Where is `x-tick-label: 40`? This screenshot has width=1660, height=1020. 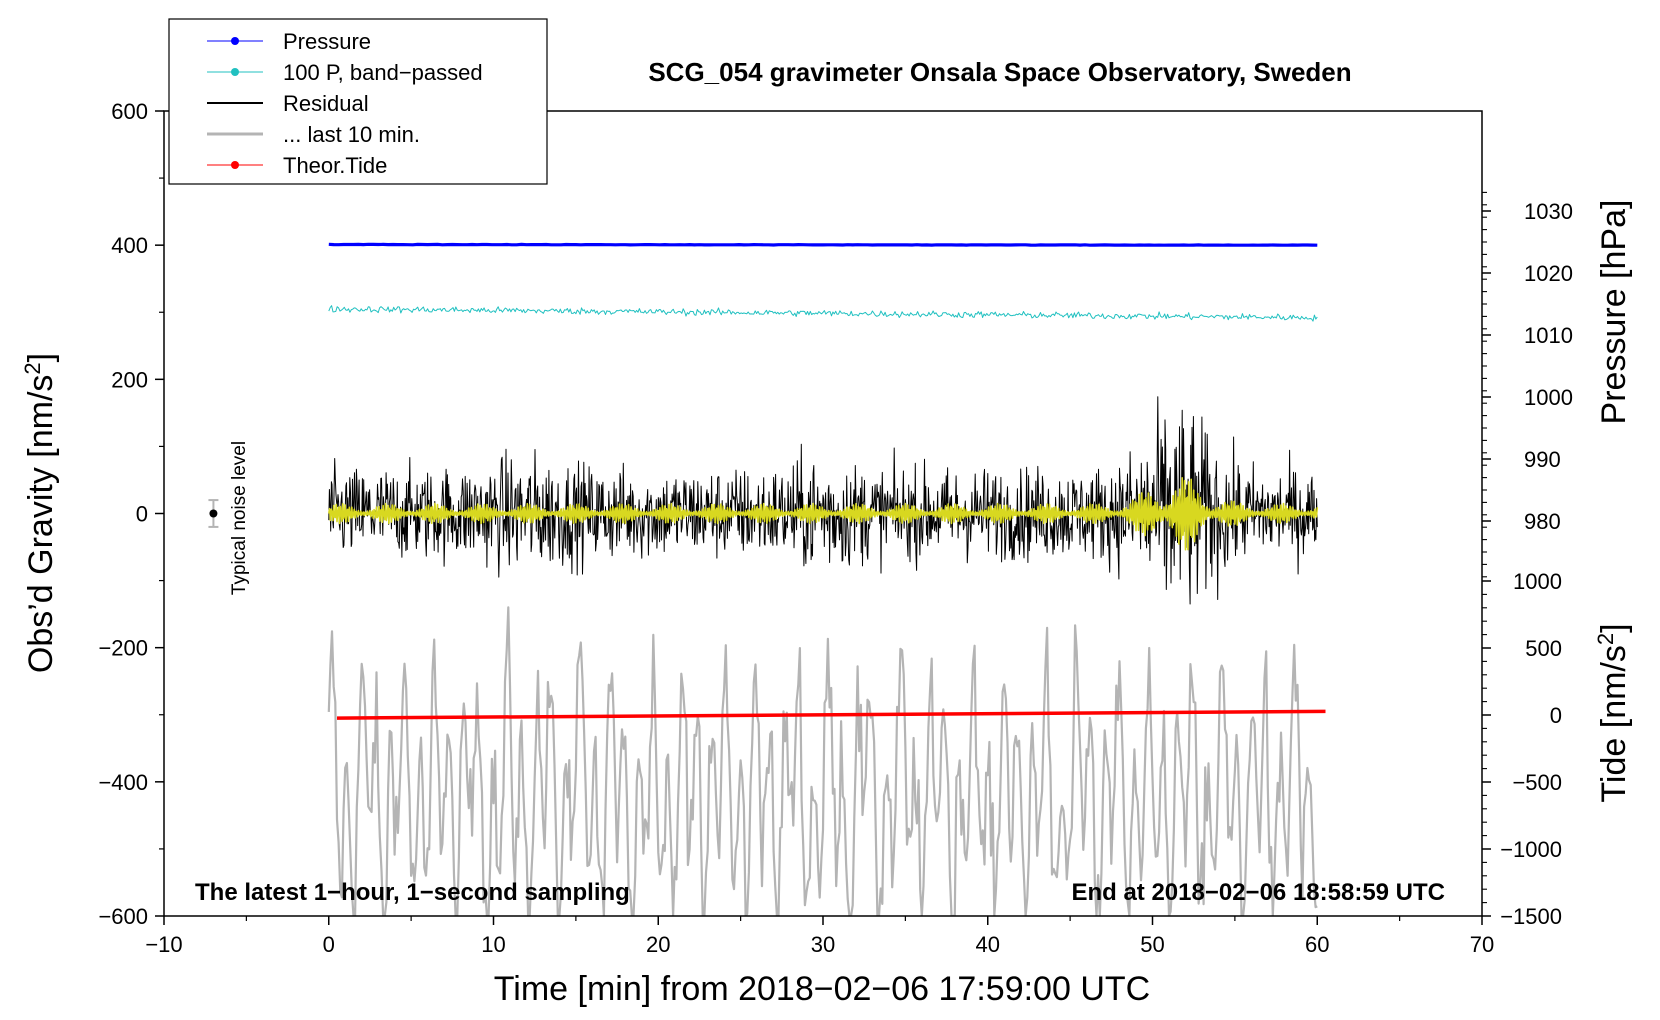 x-tick-label: 40 is located at coordinates (988, 944).